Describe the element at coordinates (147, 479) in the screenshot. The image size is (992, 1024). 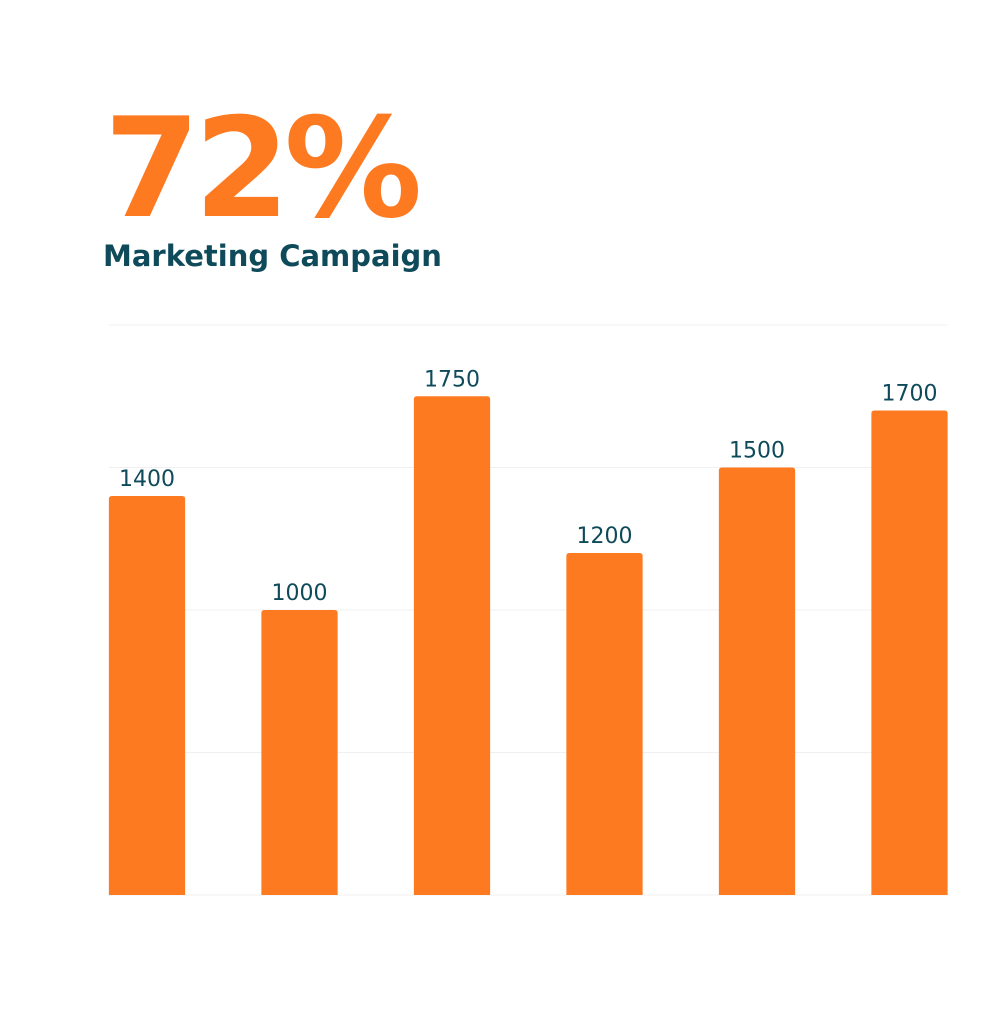
I see `value-label: 1400` at that location.